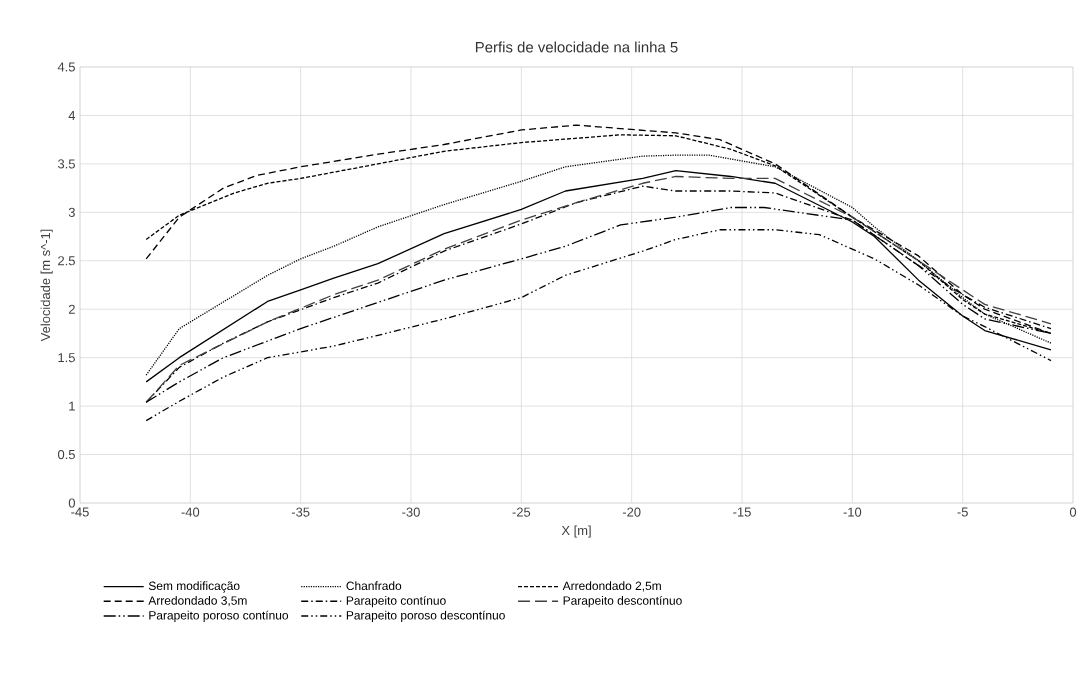 Image resolution: width=1084 pixels, height=675 pixels. Describe the element at coordinates (72, 115) in the screenshot. I see `y-tick-label: 4` at that location.